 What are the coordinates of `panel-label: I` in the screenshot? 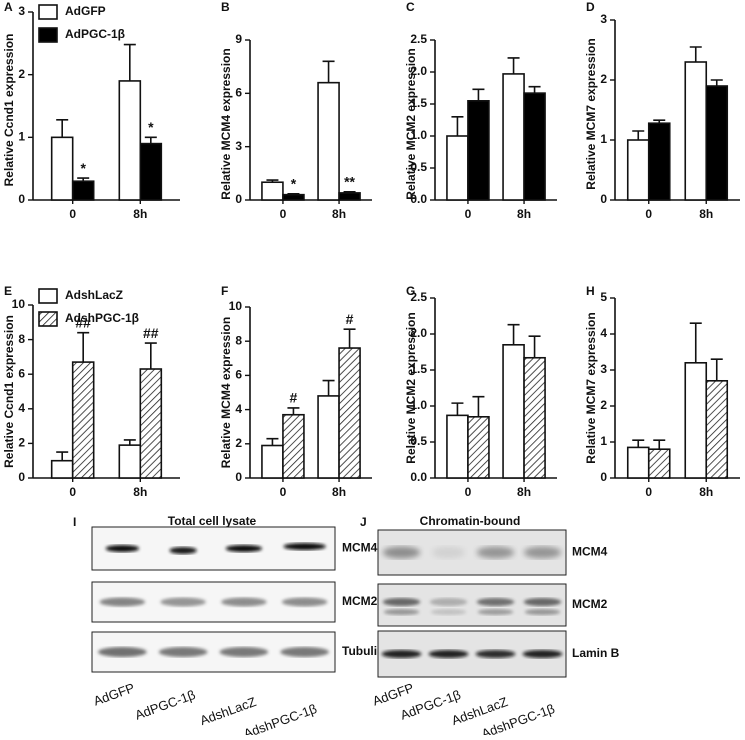 It's located at (74, 522).